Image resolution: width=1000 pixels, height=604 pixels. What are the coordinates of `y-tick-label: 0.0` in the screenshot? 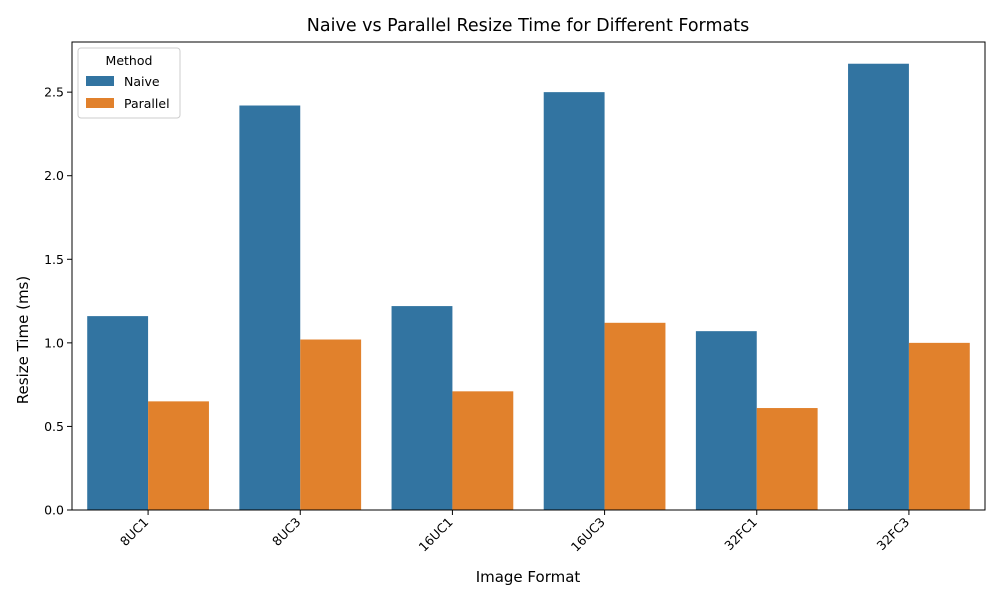 It's located at (54, 510).